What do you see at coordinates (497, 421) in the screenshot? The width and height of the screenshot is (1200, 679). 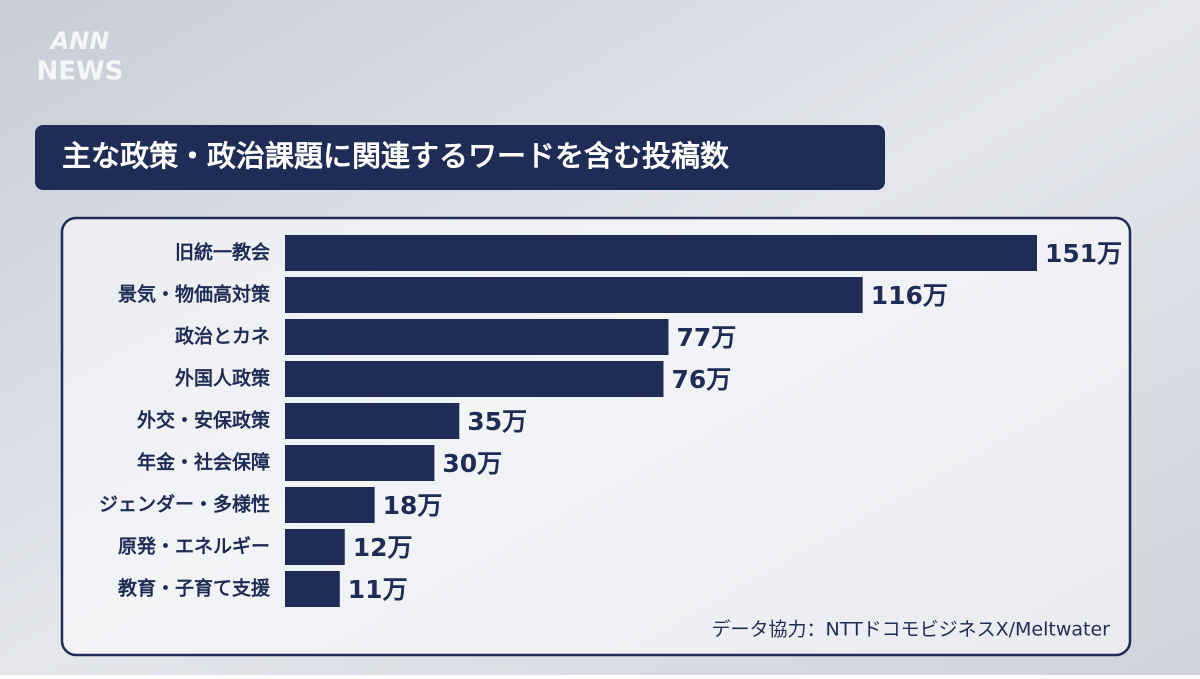 I see `value-label: 35万` at bounding box center [497, 421].